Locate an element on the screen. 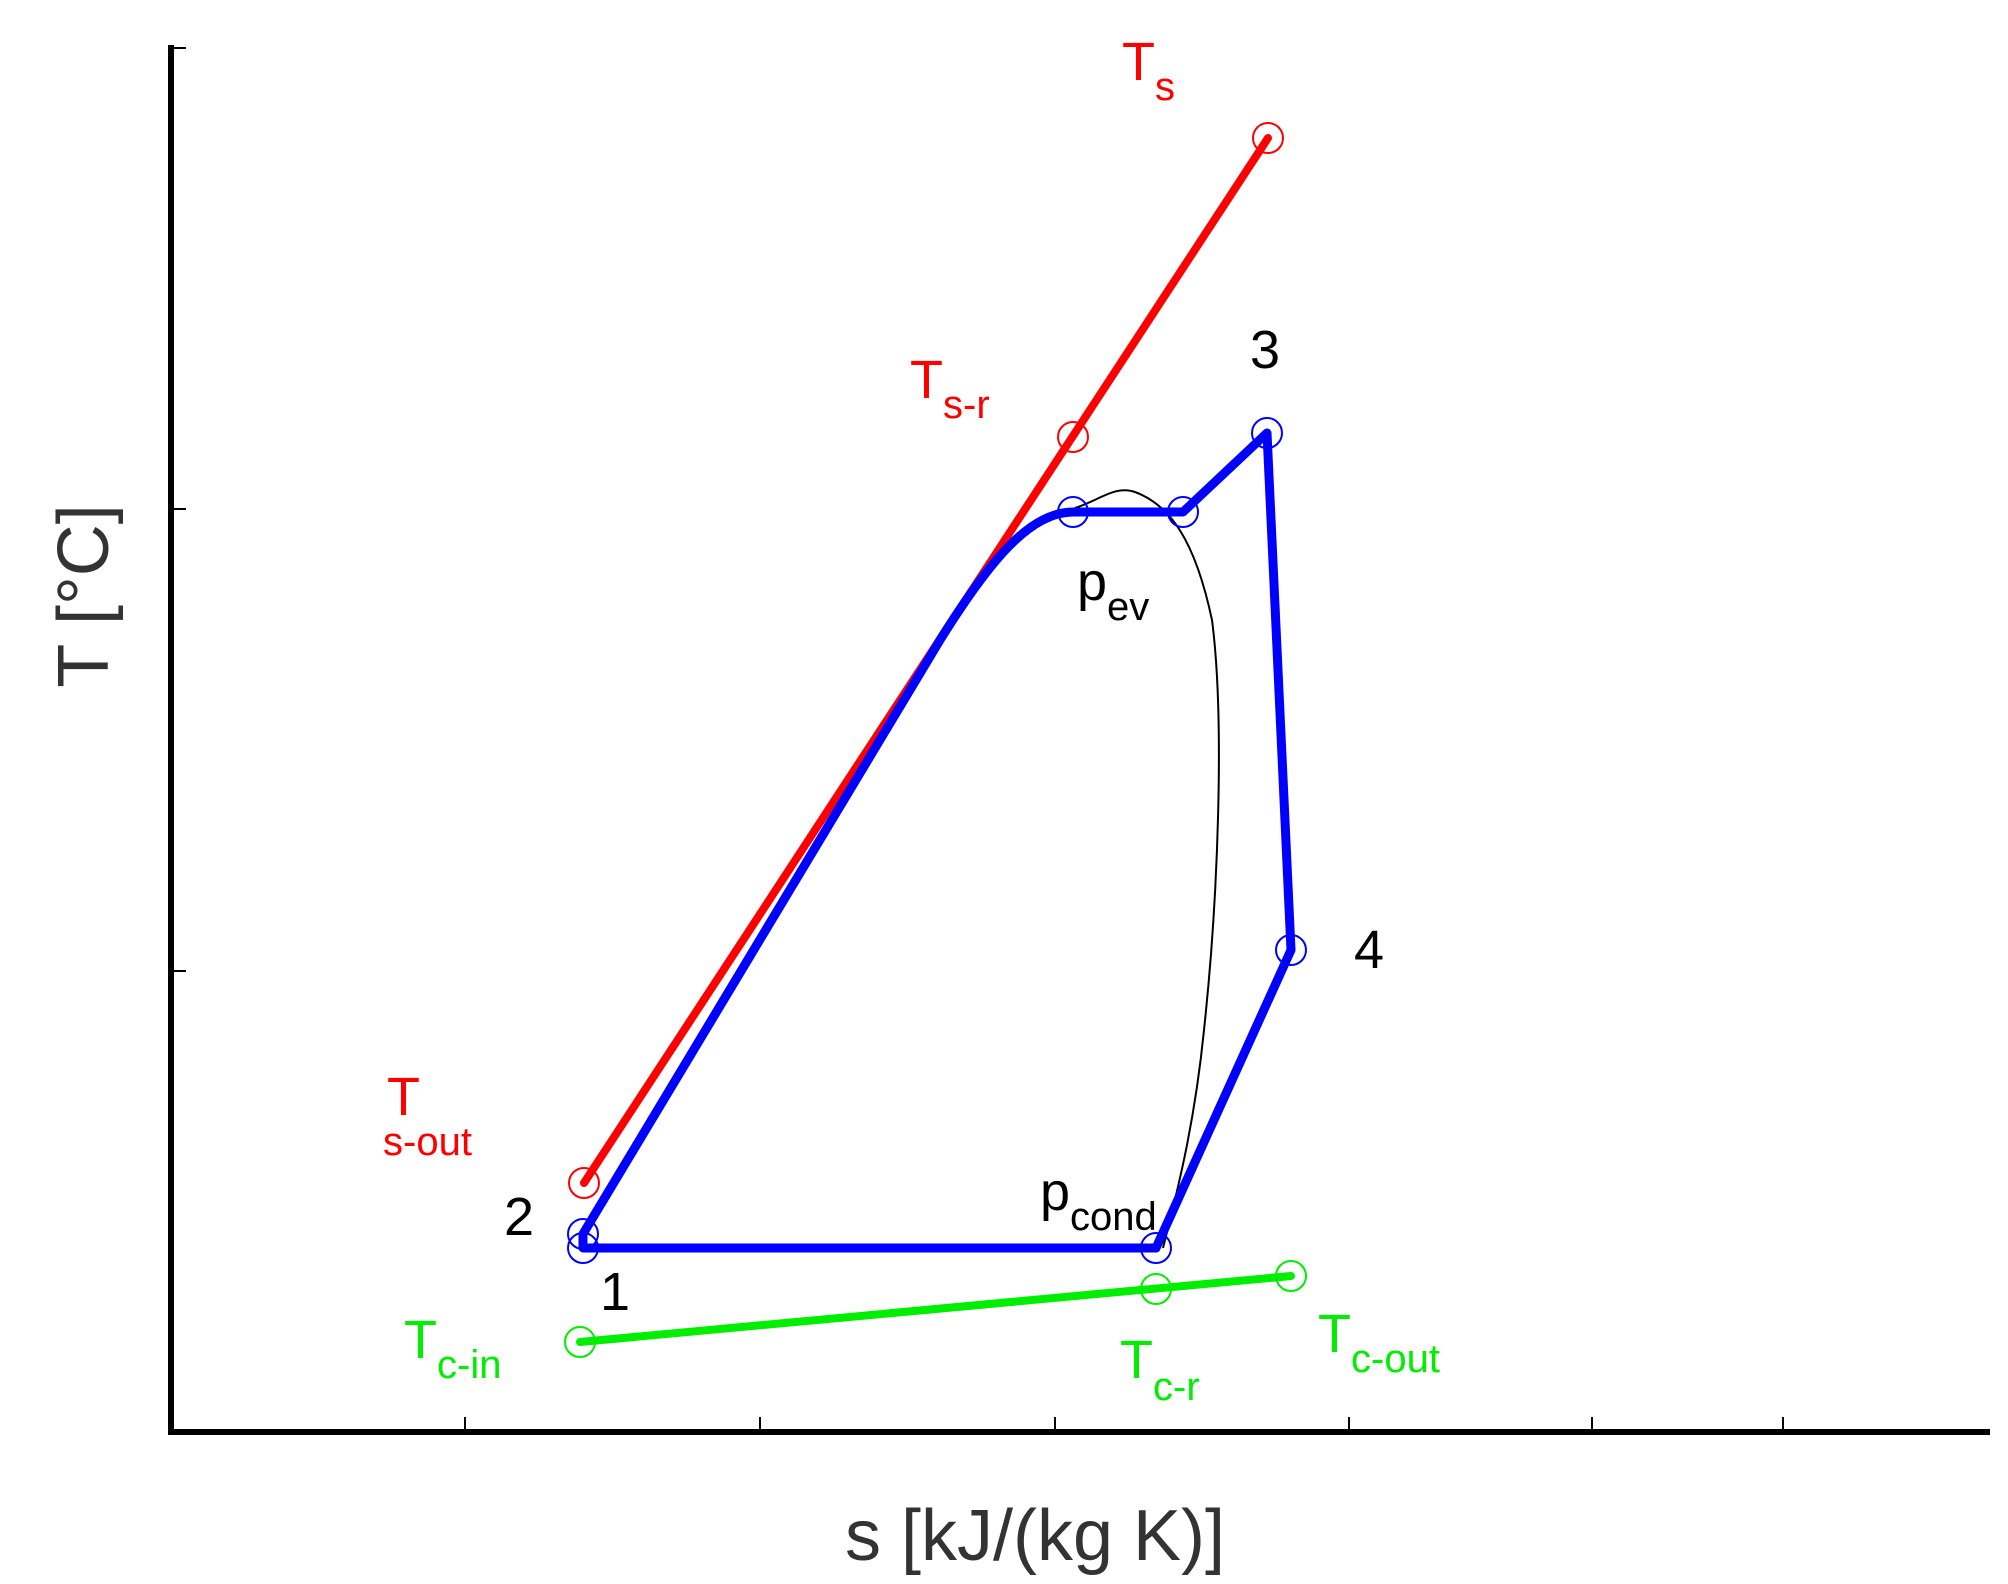 The height and width of the screenshot is (1584, 2008). point-cond is located at coordinates (1156, 1248).